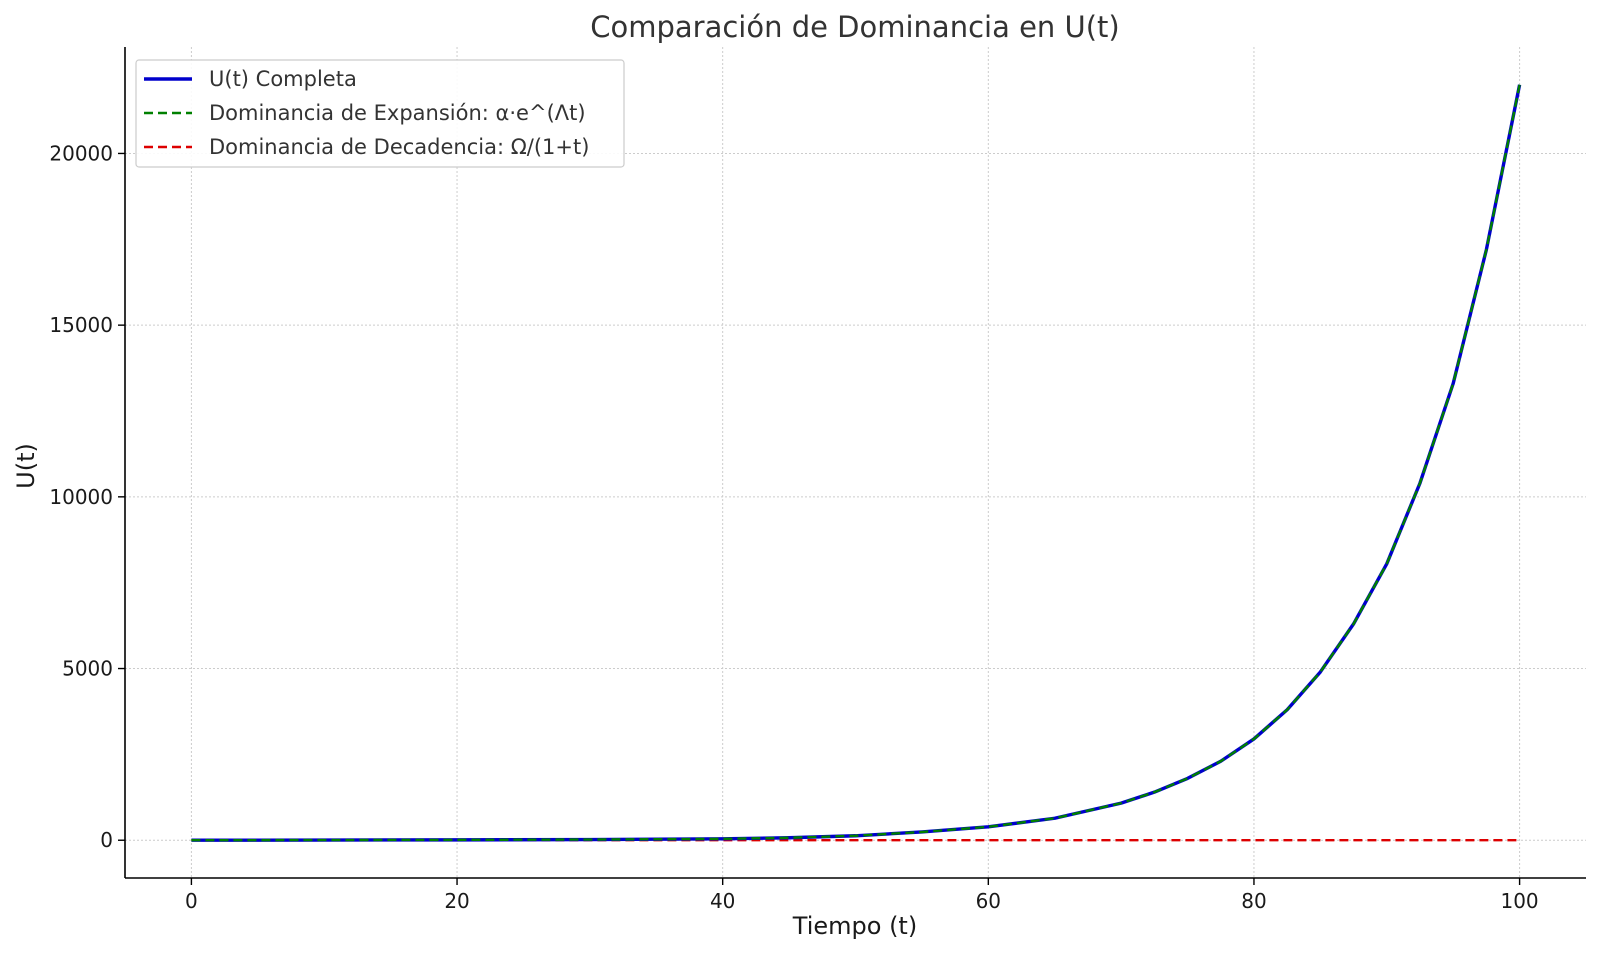 The width and height of the screenshot is (1600, 953). What do you see at coordinates (81, 497) in the screenshot?
I see `y-tick-label: 10000` at bounding box center [81, 497].